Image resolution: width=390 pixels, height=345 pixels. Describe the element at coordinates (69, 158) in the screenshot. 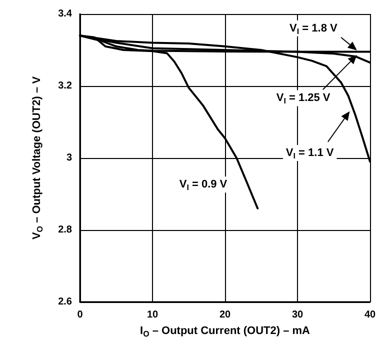

I see `y-tick-label: 3` at that location.